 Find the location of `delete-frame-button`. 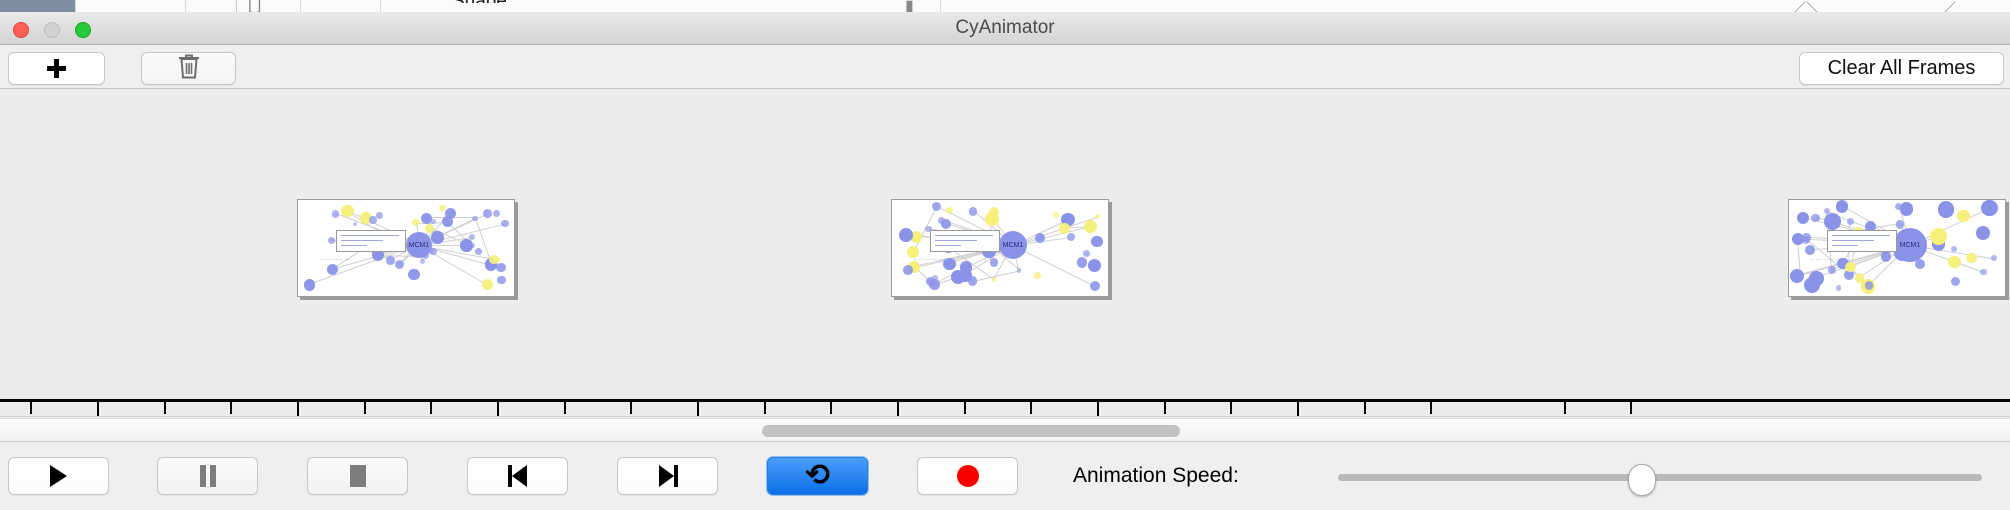

delete-frame-button is located at coordinates (188, 68).